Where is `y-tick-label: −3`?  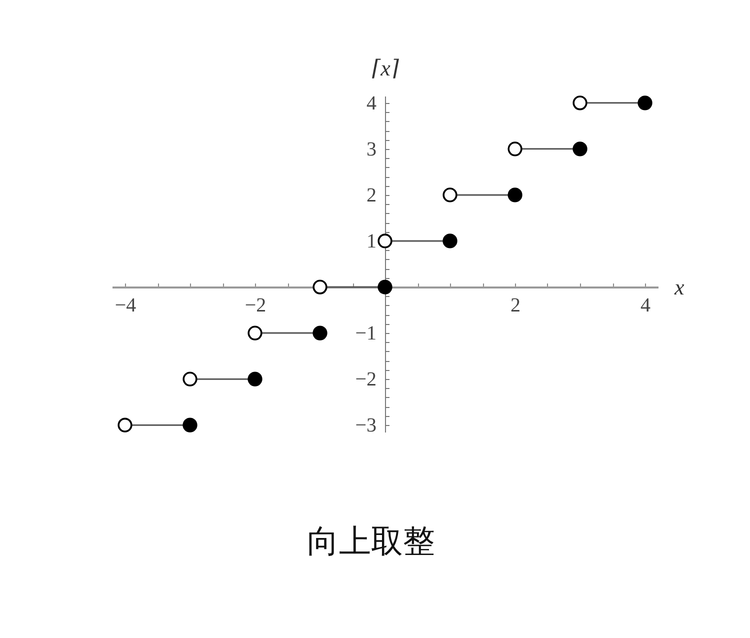 y-tick-label: −3 is located at coordinates (365, 425).